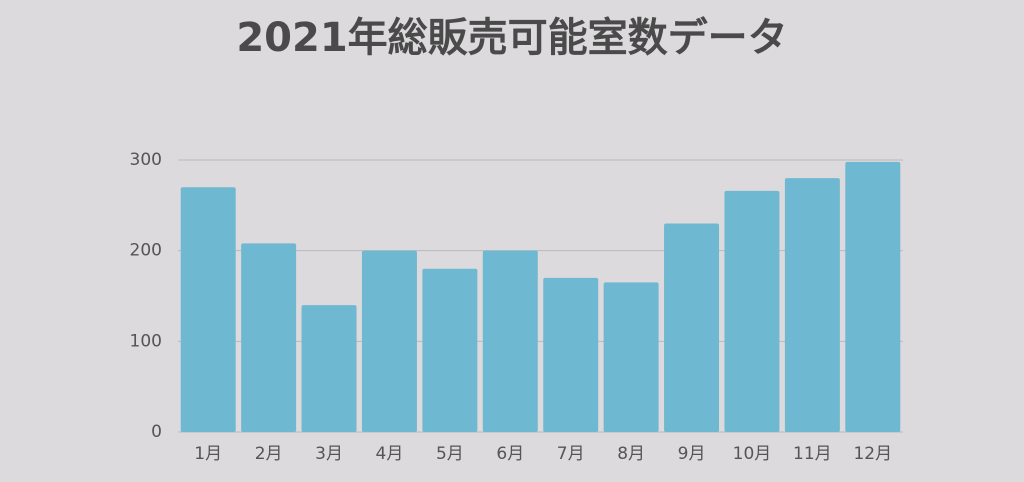 This screenshot has width=1024, height=482. Describe the element at coordinates (631, 454) in the screenshot. I see `x-tick-label: 8月` at that location.